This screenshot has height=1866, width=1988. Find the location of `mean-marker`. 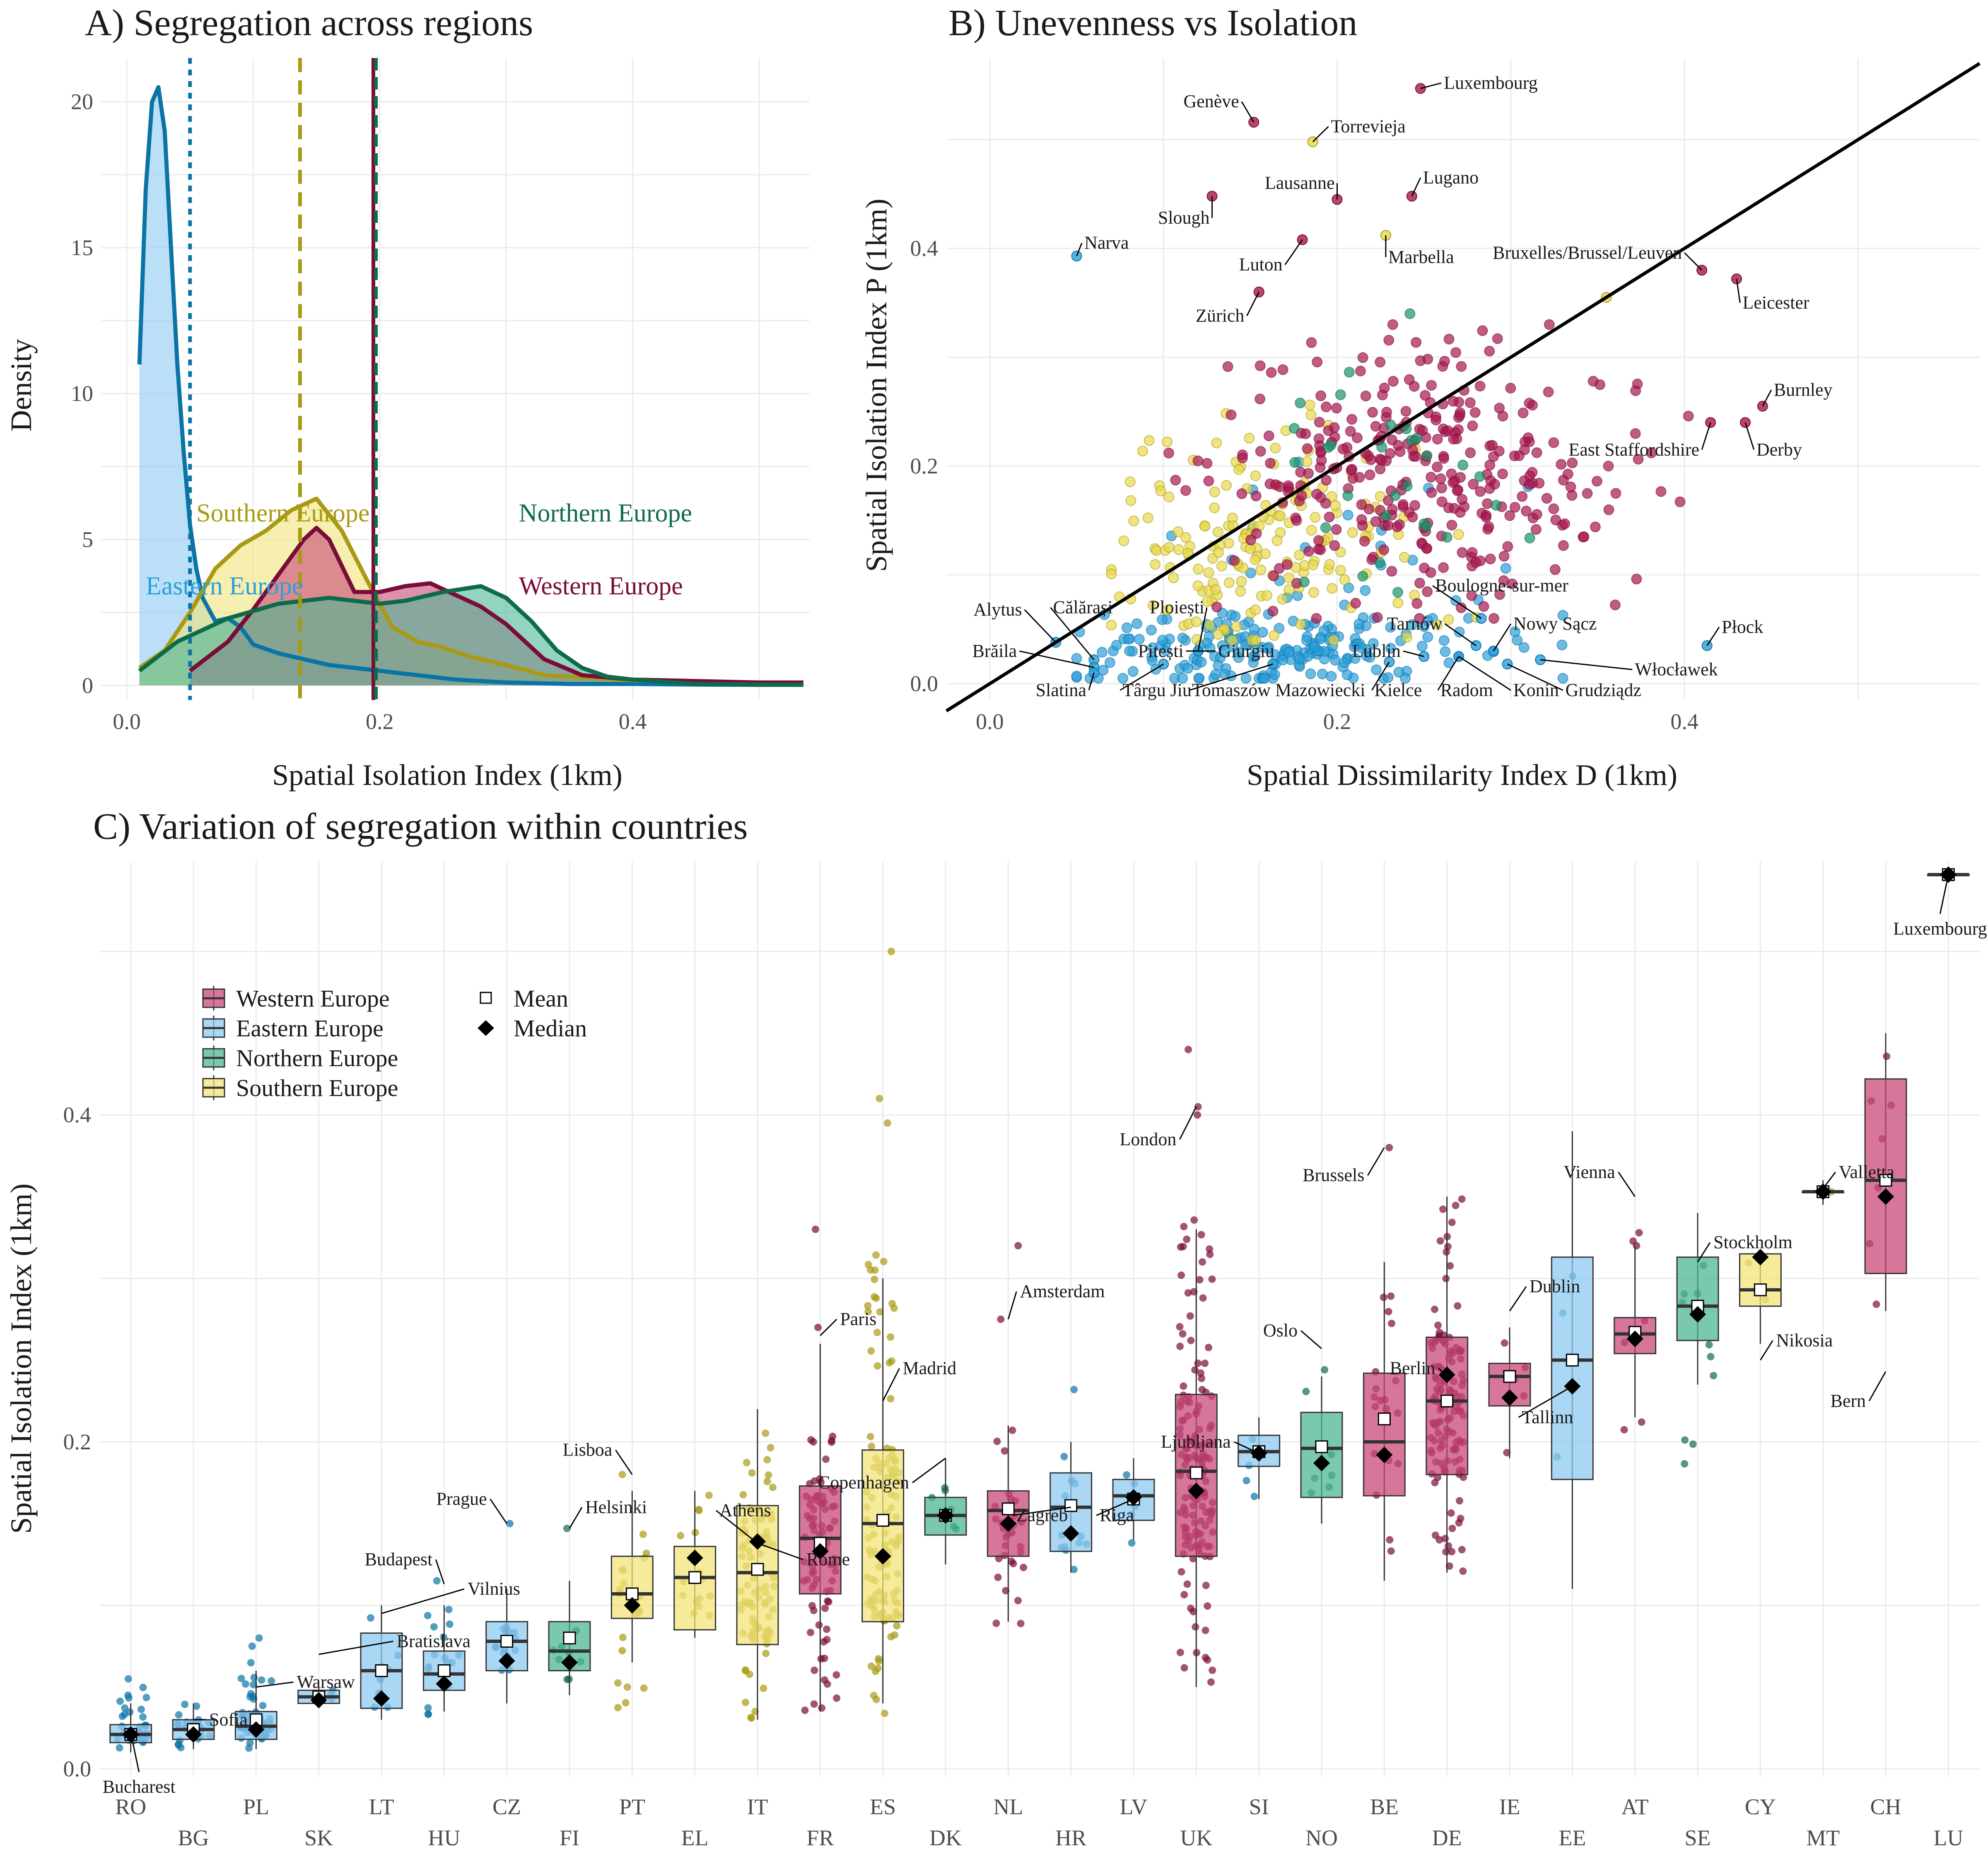

mean-marker is located at coordinates (1008, 1509).